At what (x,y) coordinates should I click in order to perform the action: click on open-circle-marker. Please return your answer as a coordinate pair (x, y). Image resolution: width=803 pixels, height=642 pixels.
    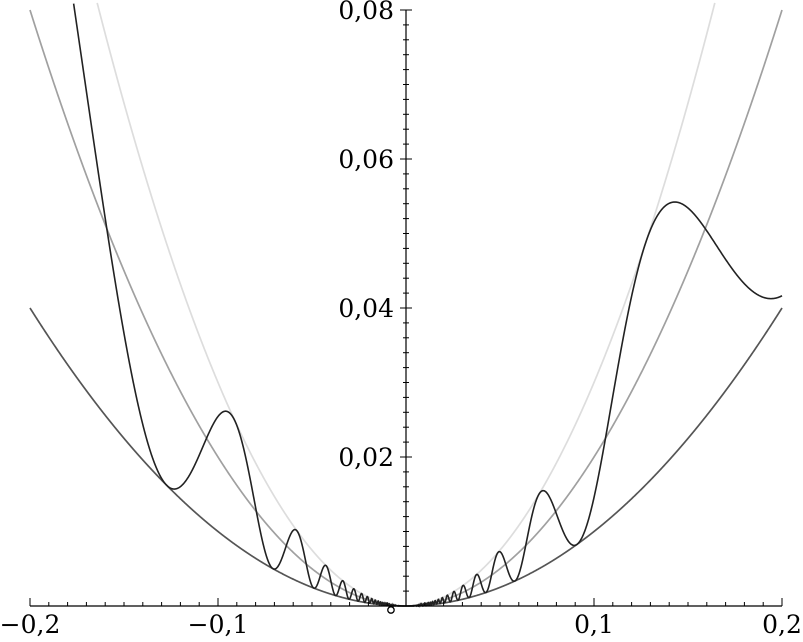
    Looking at the image, I should click on (391, 610).